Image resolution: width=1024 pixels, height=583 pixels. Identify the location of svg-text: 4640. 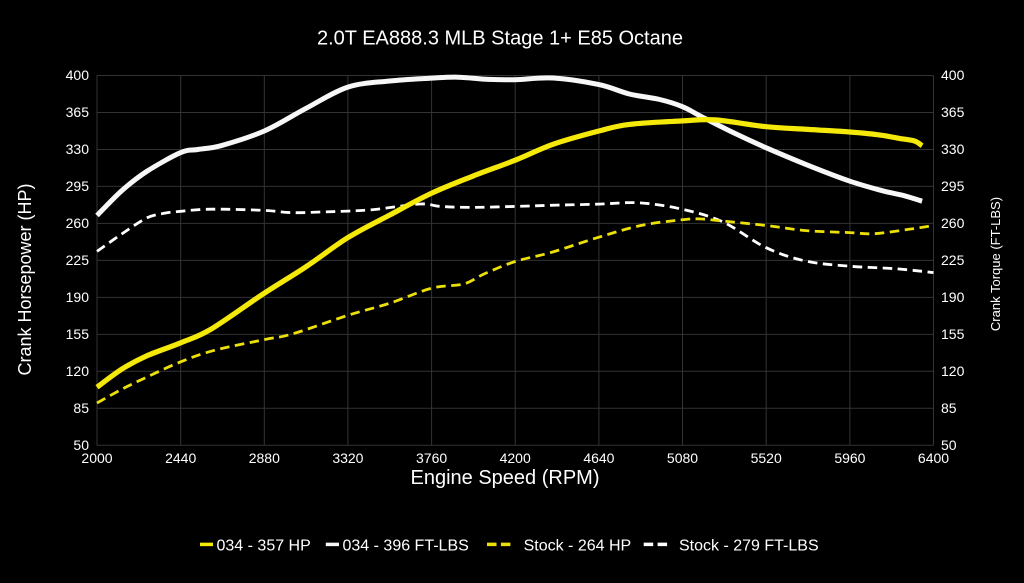
(598, 458).